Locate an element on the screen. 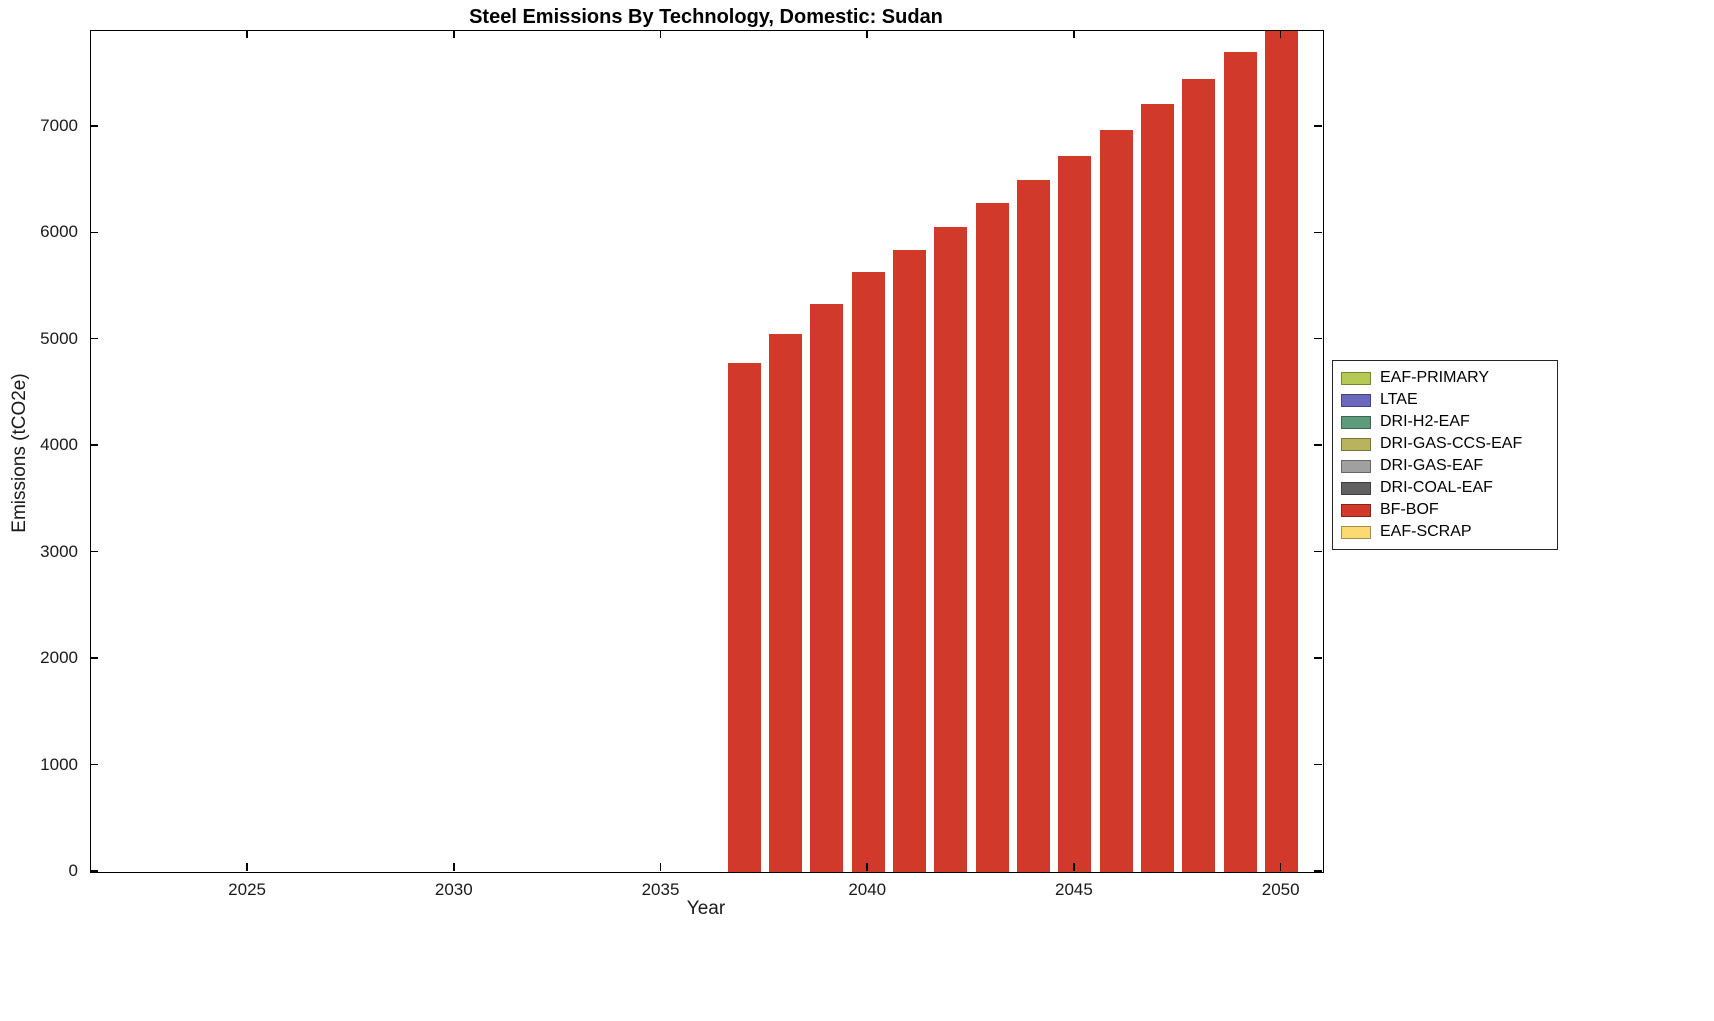  legend-item-dri-gas-ccs-eaf: DRI-GAS-CCS-EAF is located at coordinates (1445, 444).